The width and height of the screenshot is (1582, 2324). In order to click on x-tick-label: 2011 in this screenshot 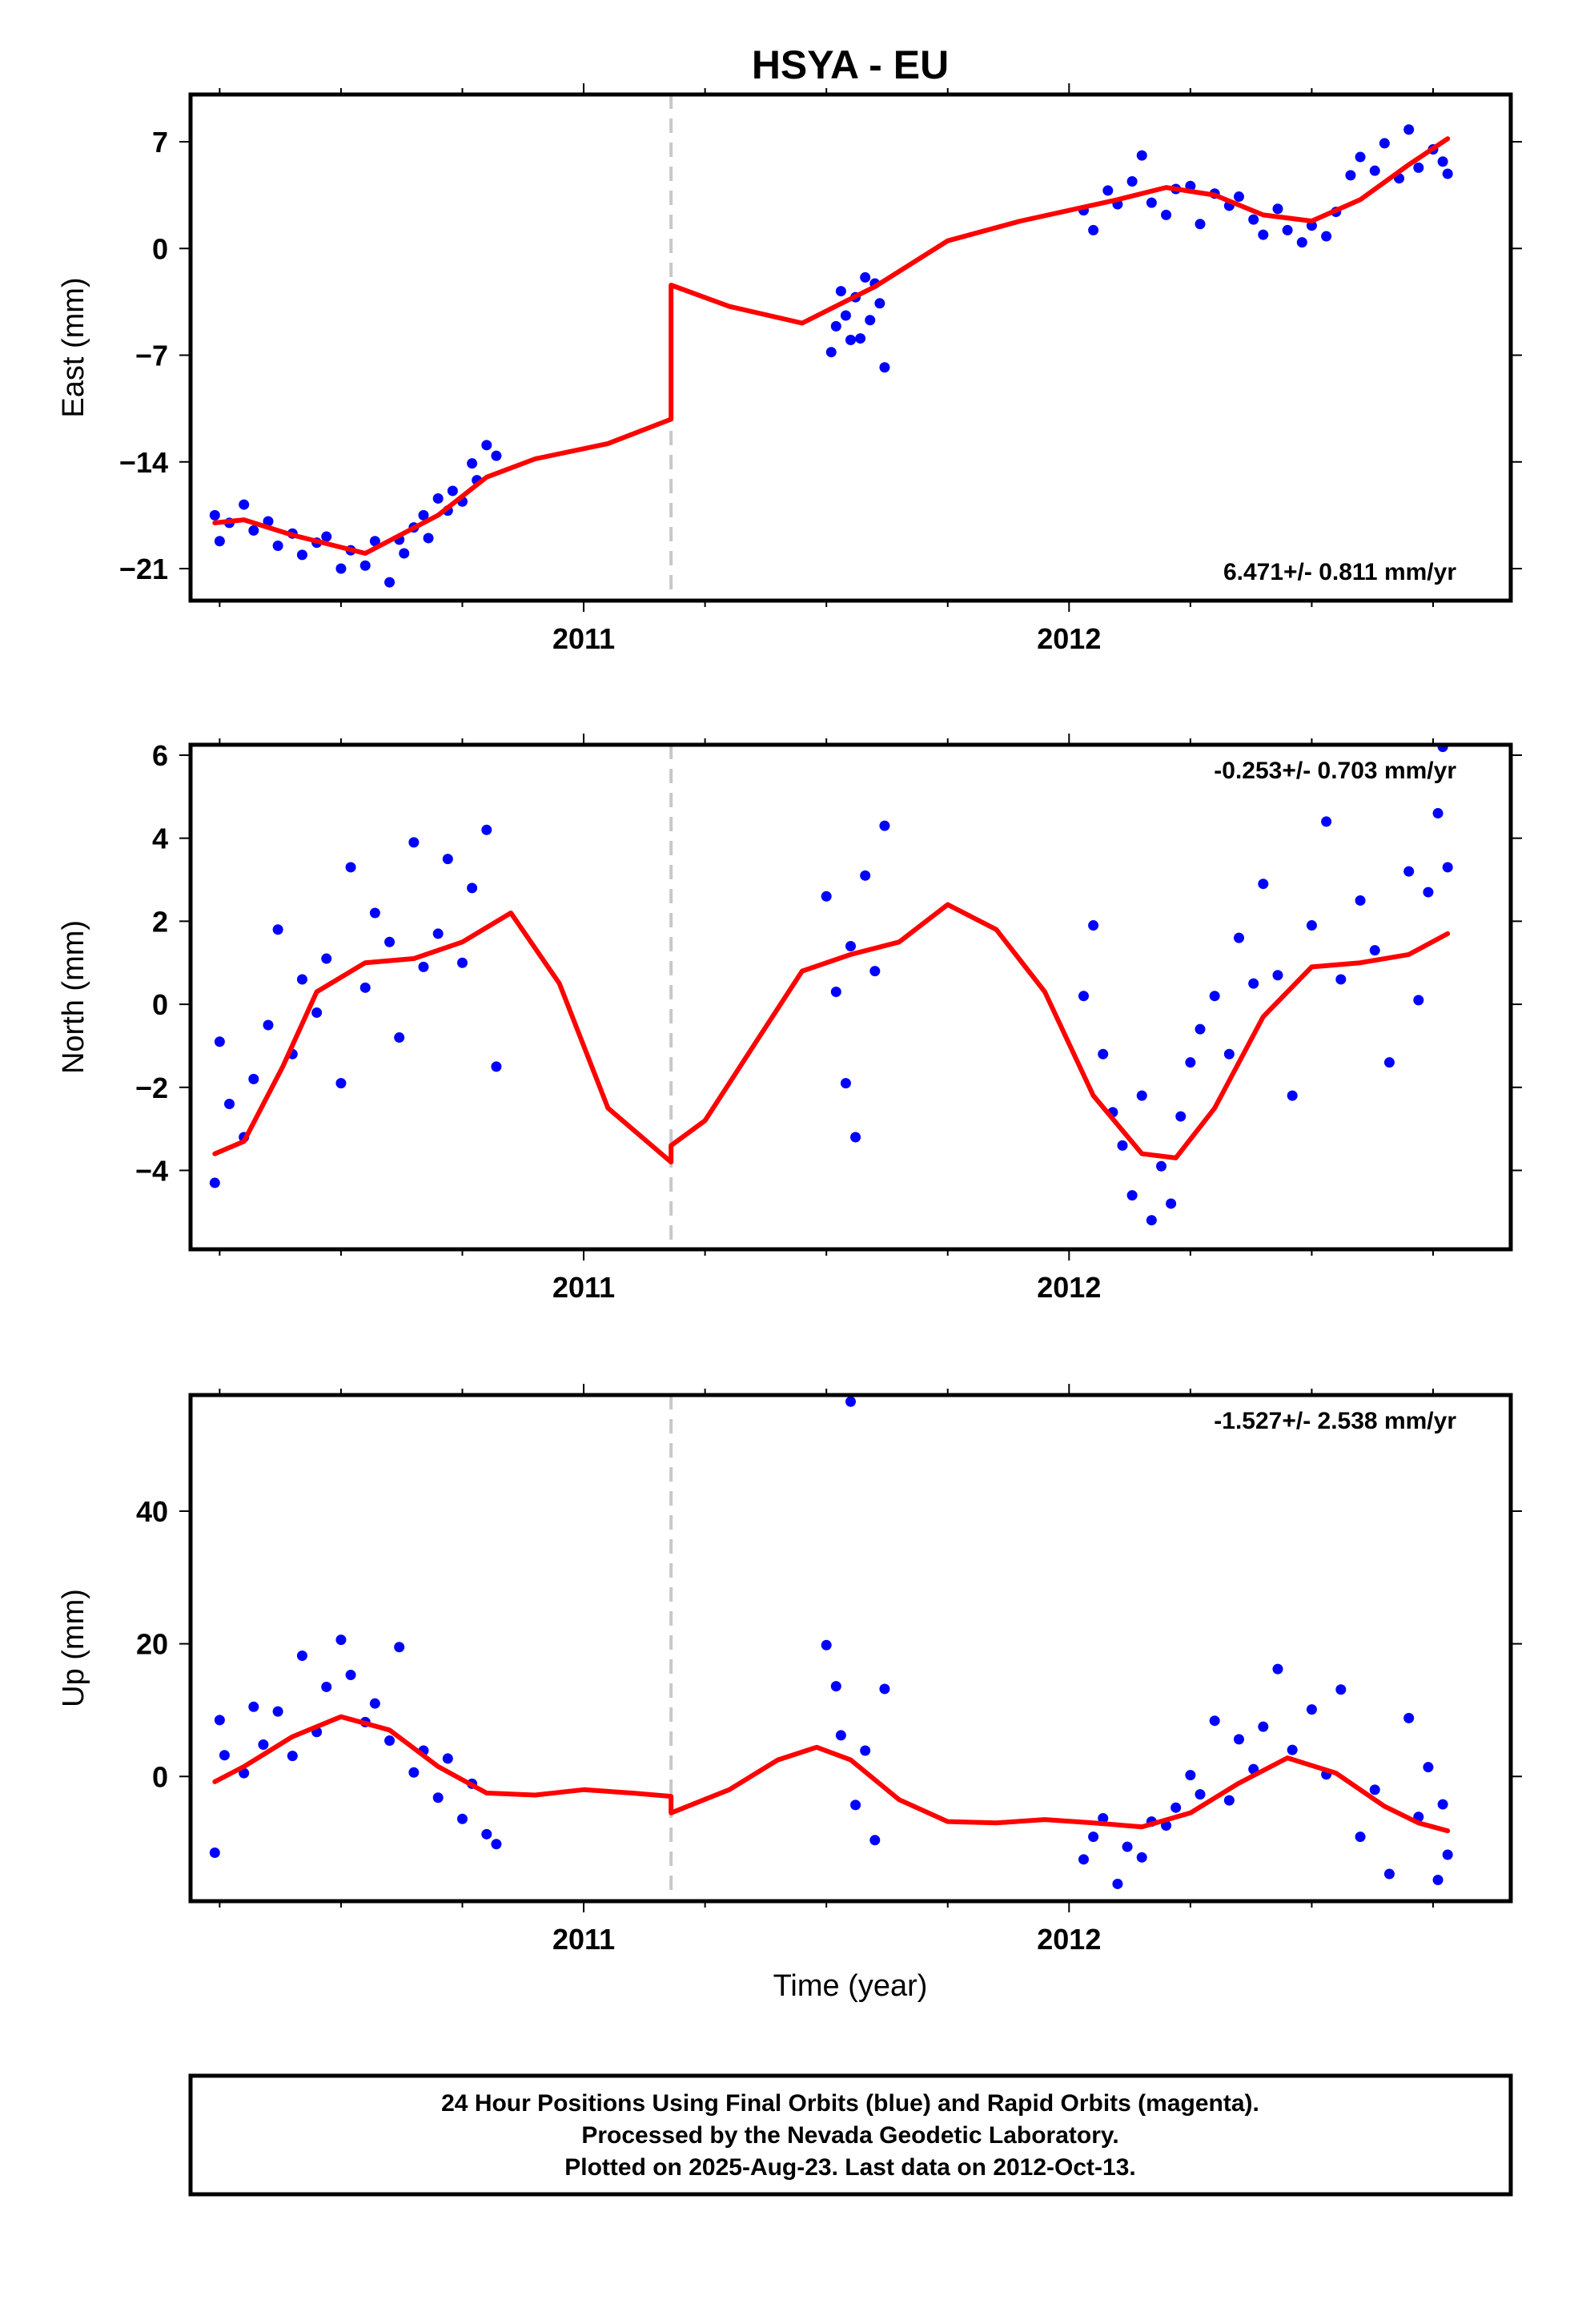, I will do `click(583, 1287)`.